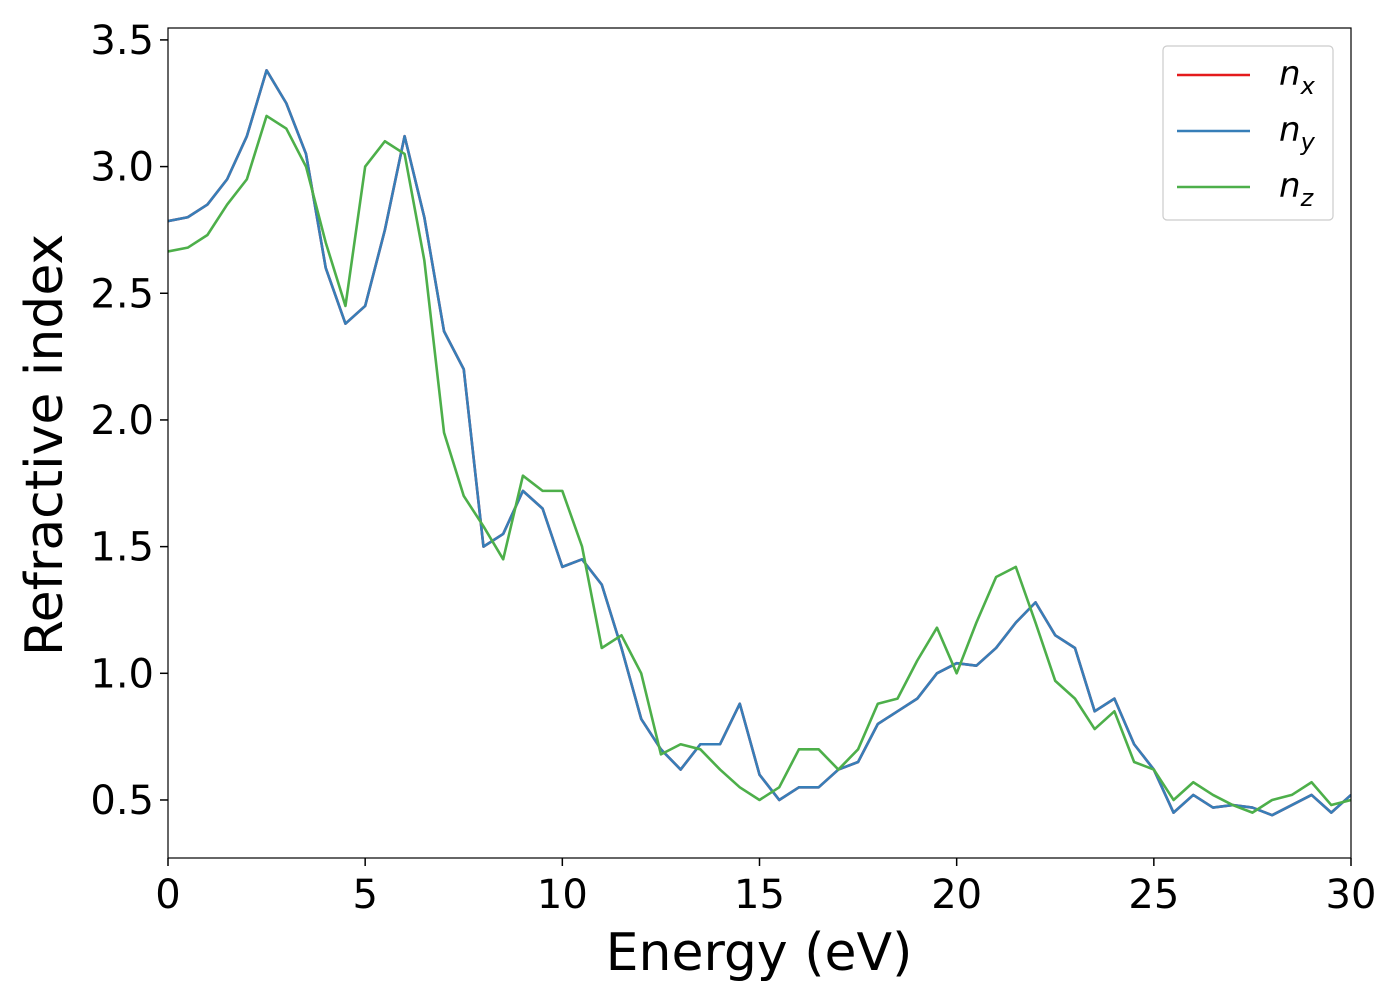 The height and width of the screenshot is (1000, 1400). Describe the element at coordinates (122, 421) in the screenshot. I see `y-tick-label: 2.0` at that location.